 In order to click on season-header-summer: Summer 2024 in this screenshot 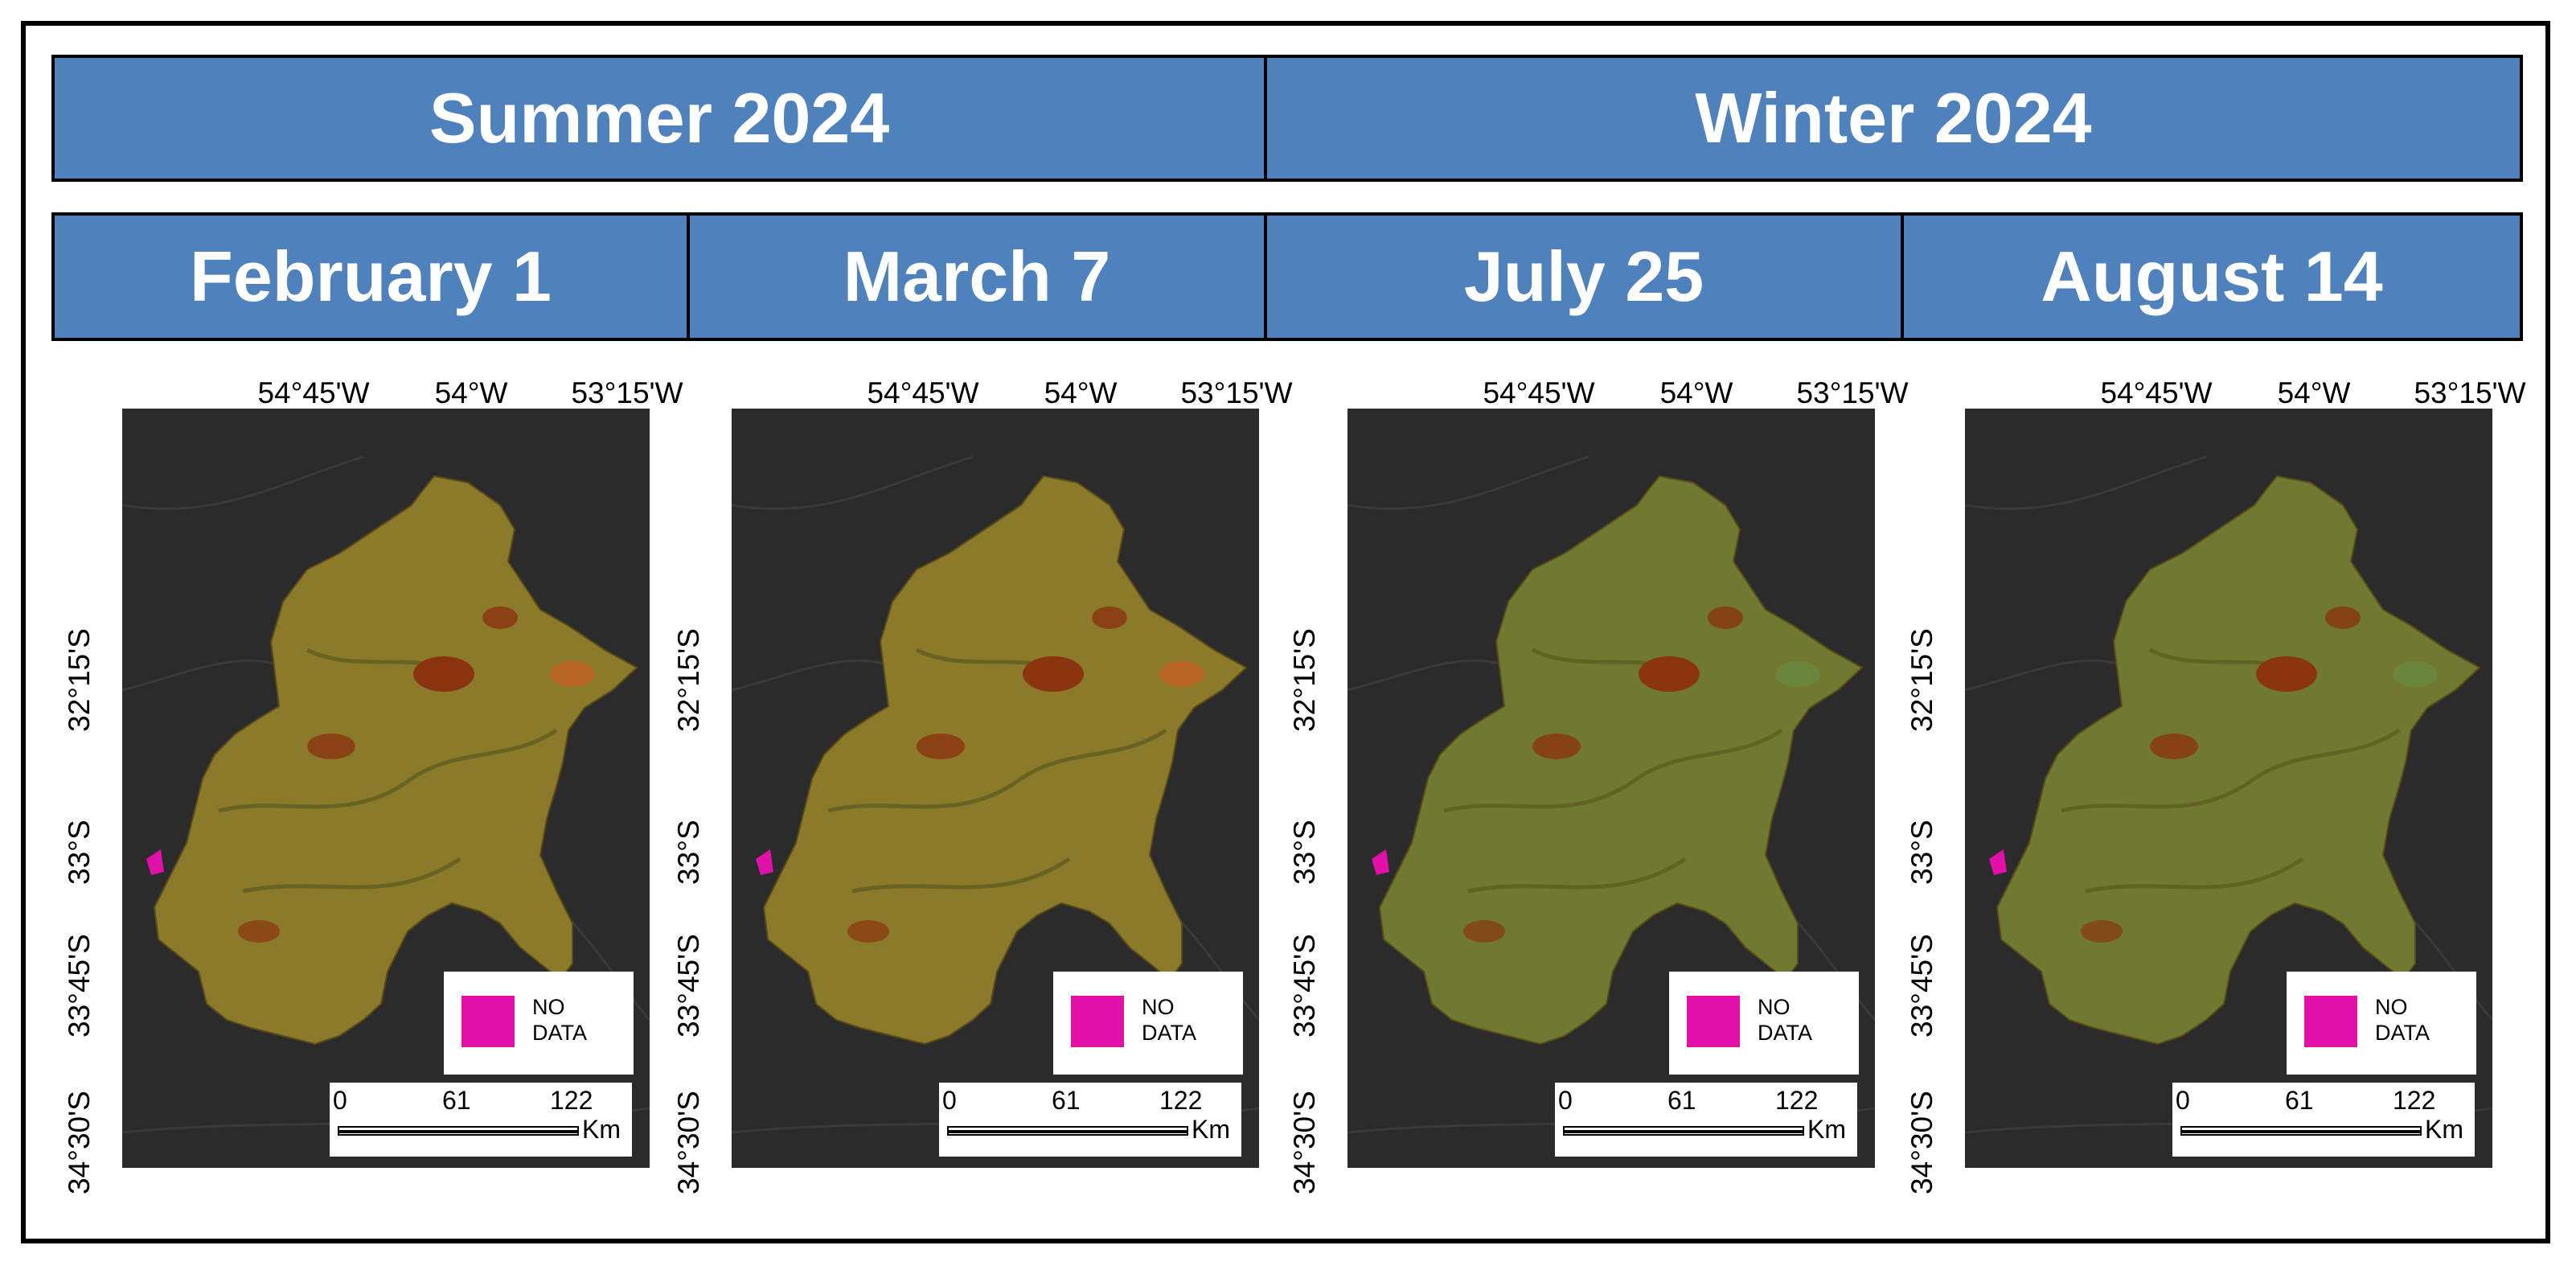, I will do `click(659, 119)`.